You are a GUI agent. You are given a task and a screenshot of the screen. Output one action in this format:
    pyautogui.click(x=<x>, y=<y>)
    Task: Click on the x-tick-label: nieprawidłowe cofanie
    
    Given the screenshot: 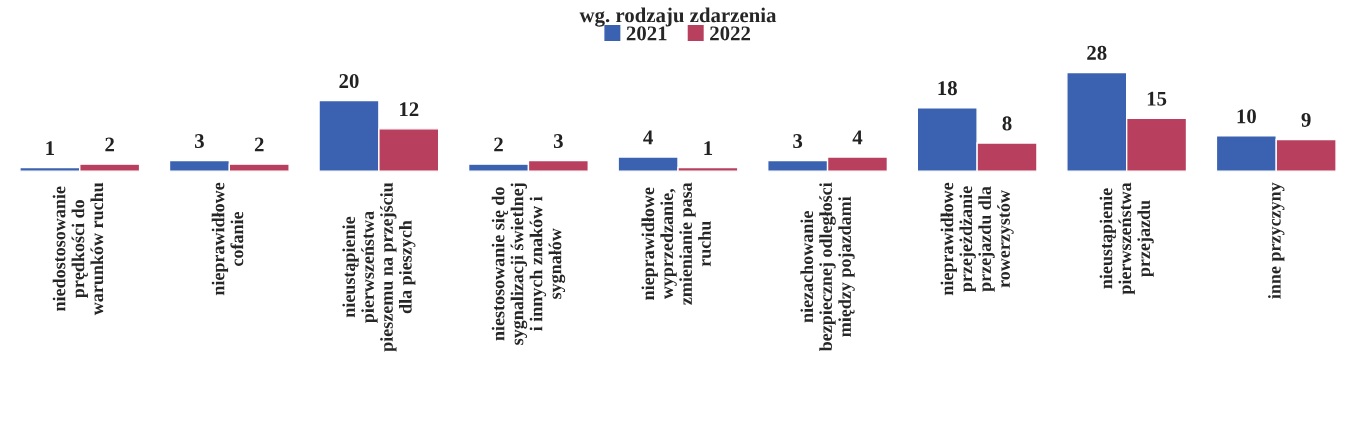 What is the action you would take?
    pyautogui.click(x=227, y=239)
    